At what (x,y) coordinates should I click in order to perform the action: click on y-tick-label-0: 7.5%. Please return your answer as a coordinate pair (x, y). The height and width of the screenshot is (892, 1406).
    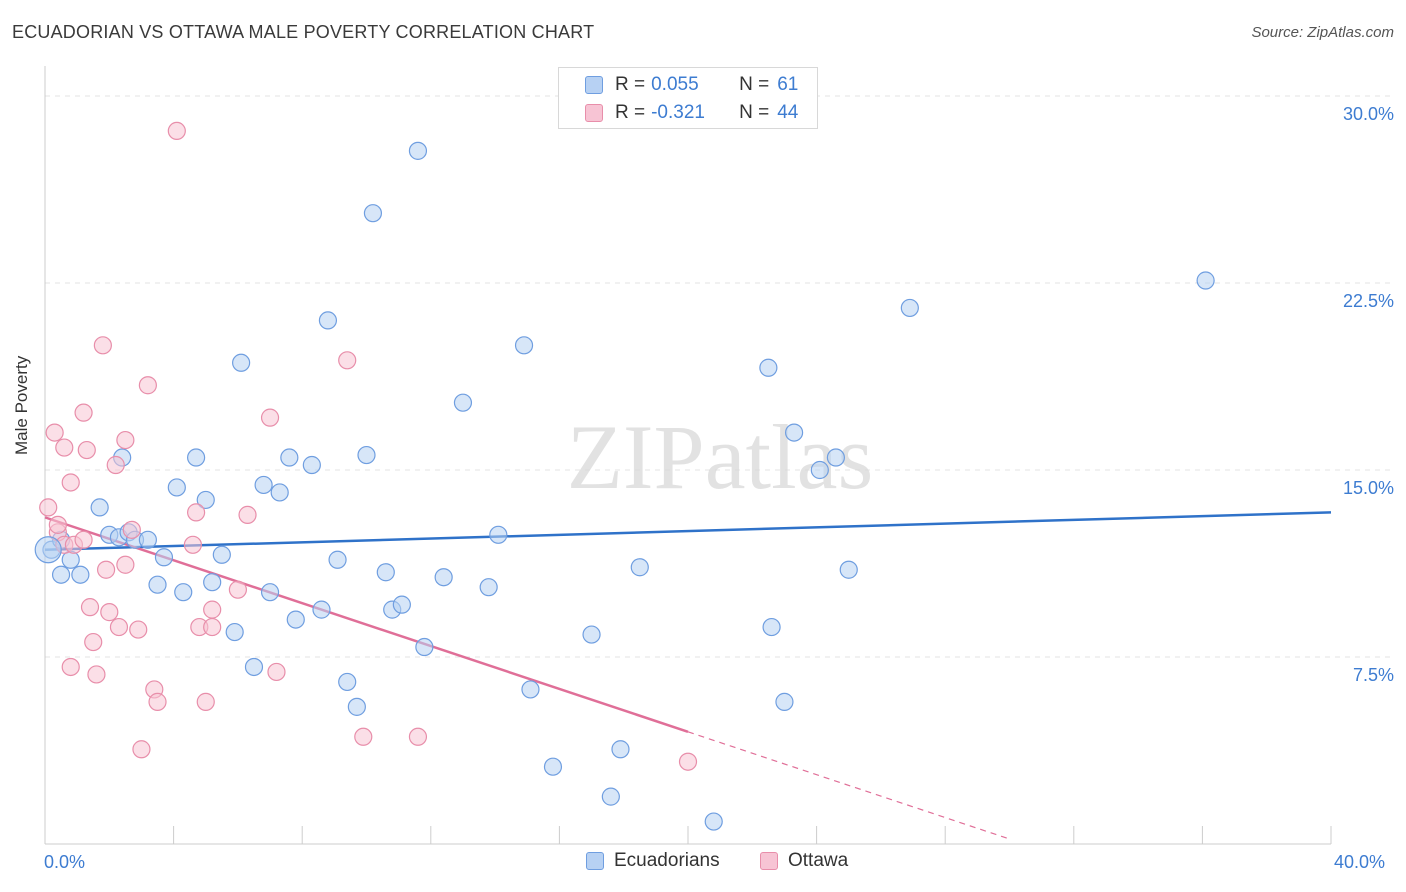
    Looking at the image, I should click on (1373, 675).